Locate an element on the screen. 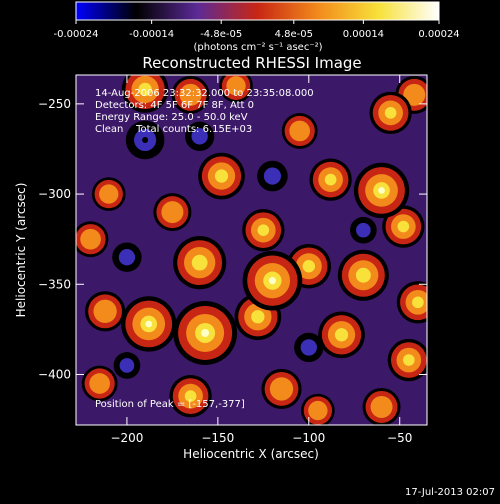  peak-position-label: Position of Peak = [-157,-377] is located at coordinates (170, 404).